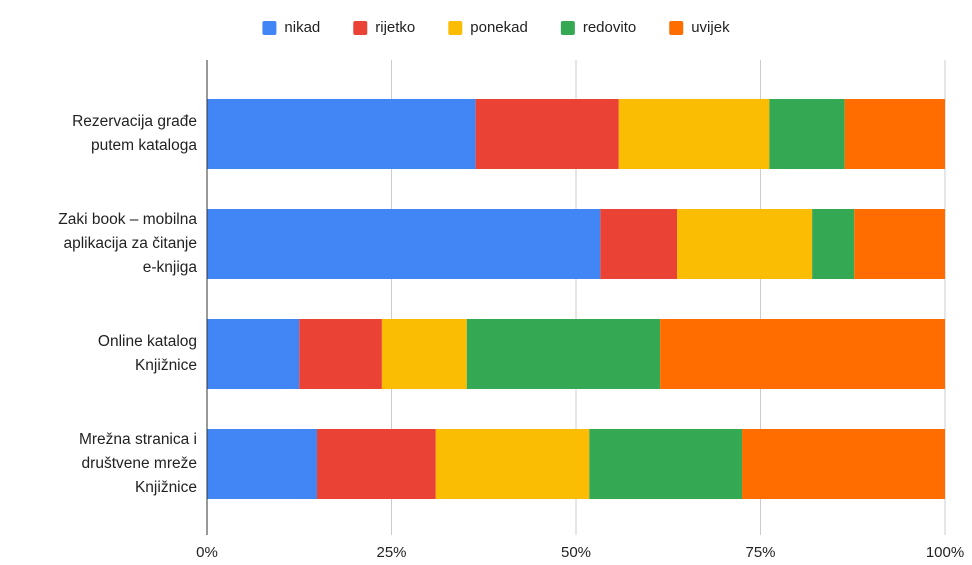  Describe the element at coordinates (499, 27) in the screenshot. I see `legend-label: ponekad` at that location.